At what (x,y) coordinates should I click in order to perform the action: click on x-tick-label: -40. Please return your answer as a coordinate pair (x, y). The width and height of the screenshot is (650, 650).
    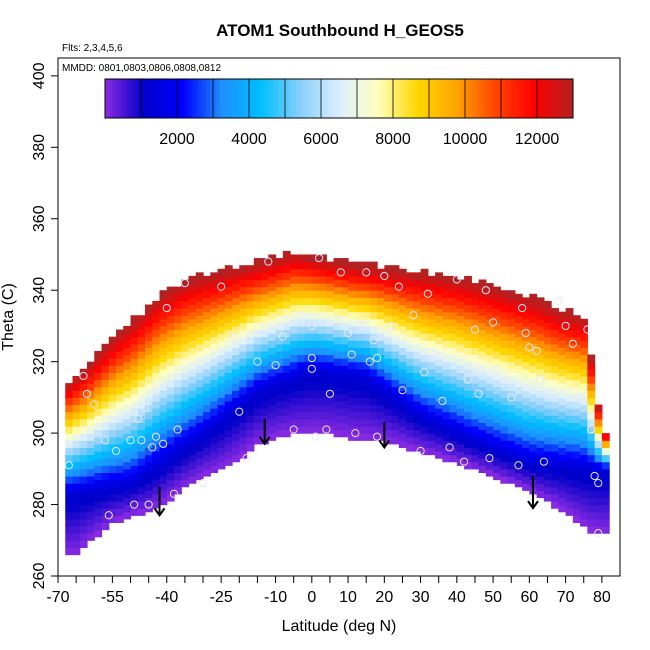
    Looking at the image, I should click on (166, 597).